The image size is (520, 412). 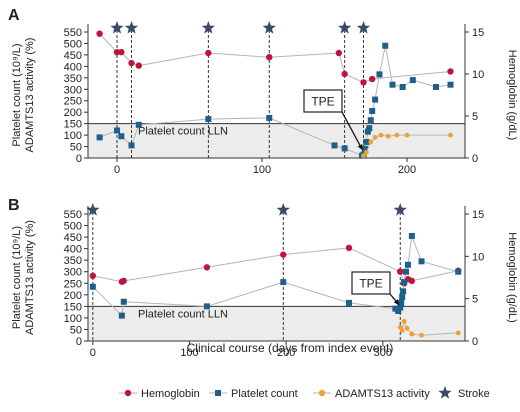 What do you see at coordinates (475, 117) in the screenshot?
I see `panel-a-right-tick-label: 5` at bounding box center [475, 117].